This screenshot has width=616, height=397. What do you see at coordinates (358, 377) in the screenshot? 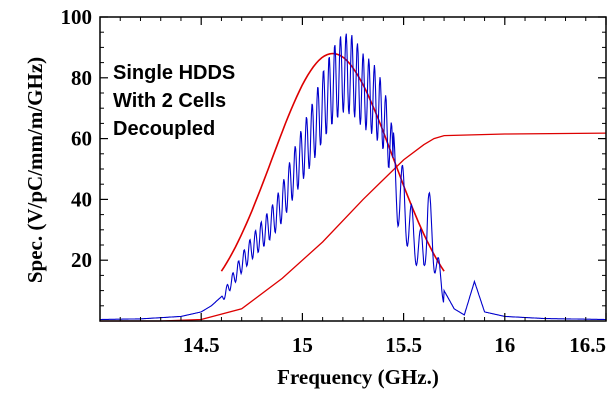
I see `x-axis-label: Frequency (GHz.)` at bounding box center [358, 377].